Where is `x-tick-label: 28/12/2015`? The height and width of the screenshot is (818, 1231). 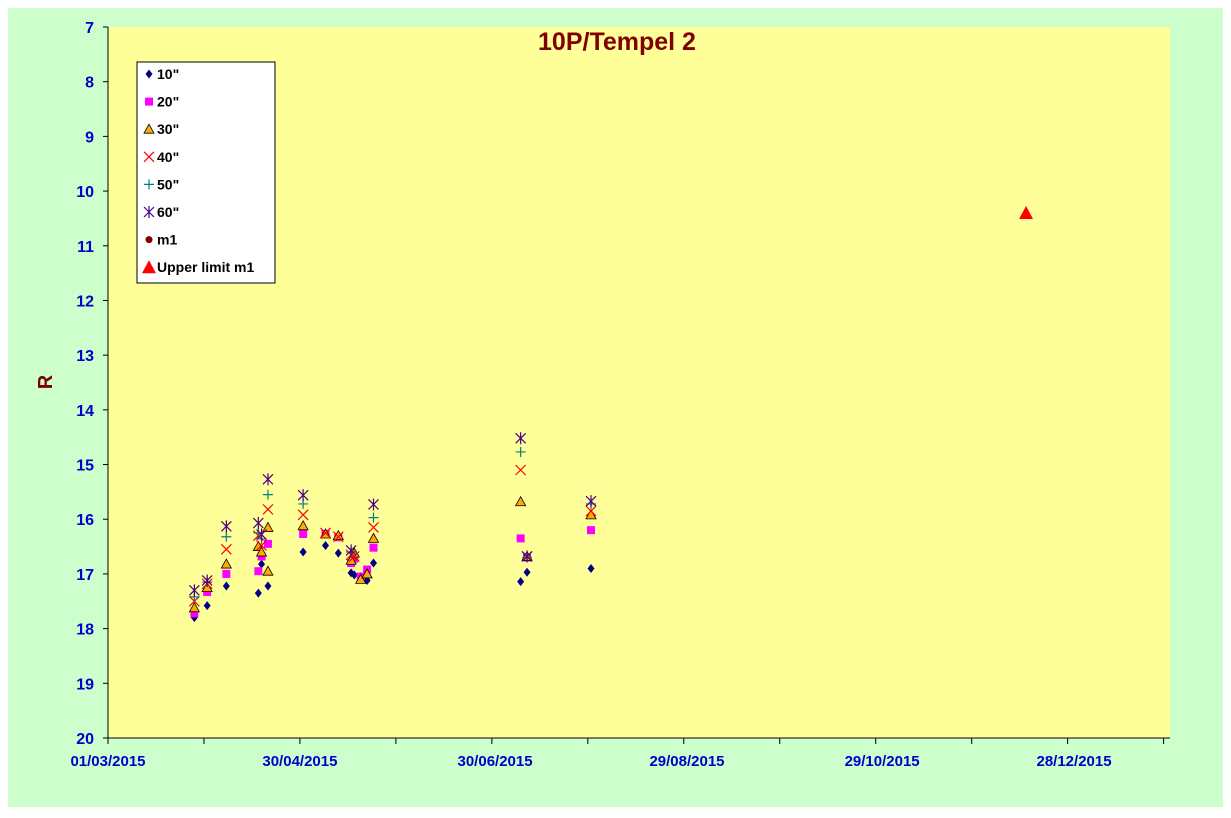
x-tick-label: 28/12/2015 is located at coordinates (1073, 761).